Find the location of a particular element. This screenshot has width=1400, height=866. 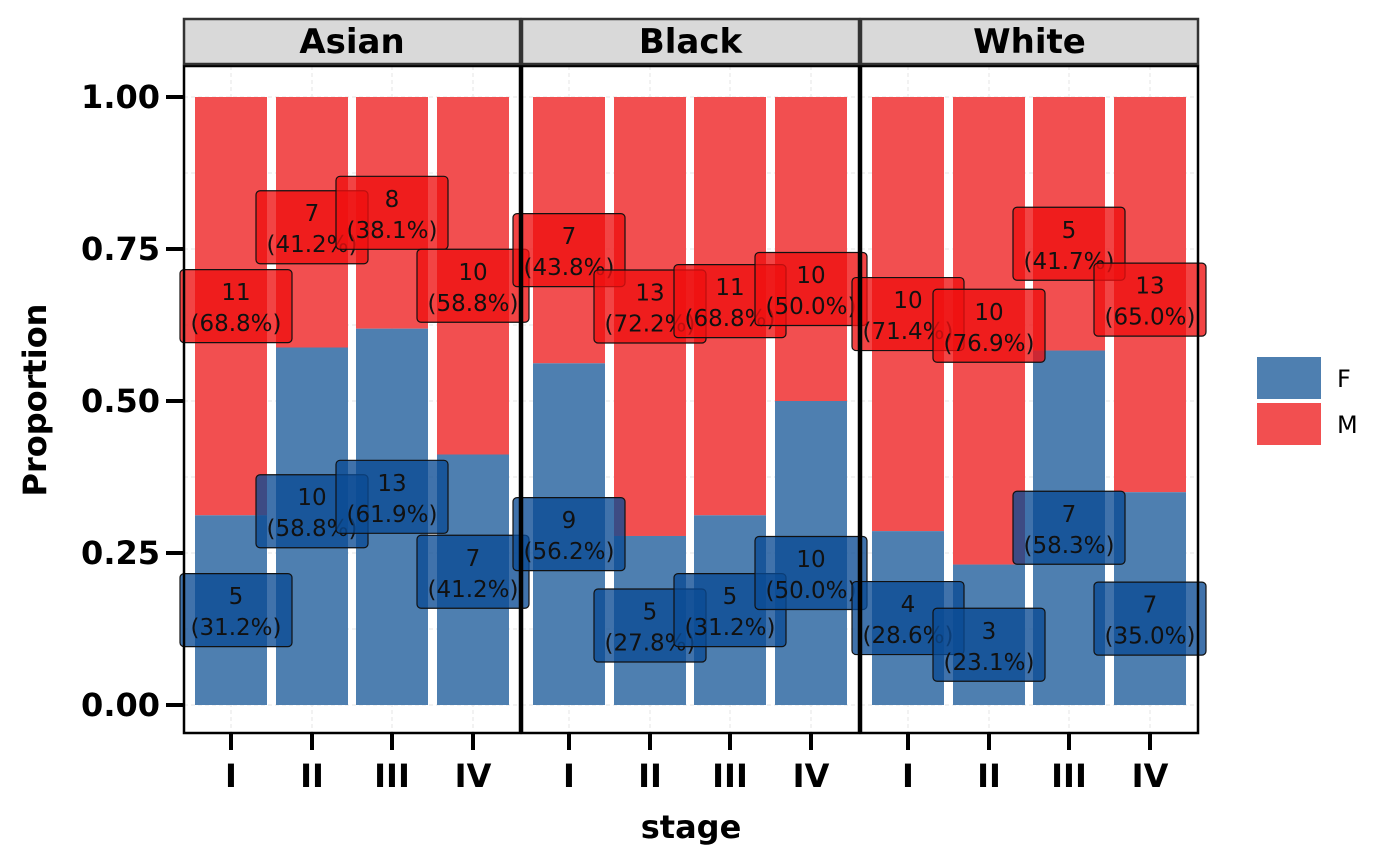

data-label-f: 7 (35.0%) is located at coordinates (1150, 618).